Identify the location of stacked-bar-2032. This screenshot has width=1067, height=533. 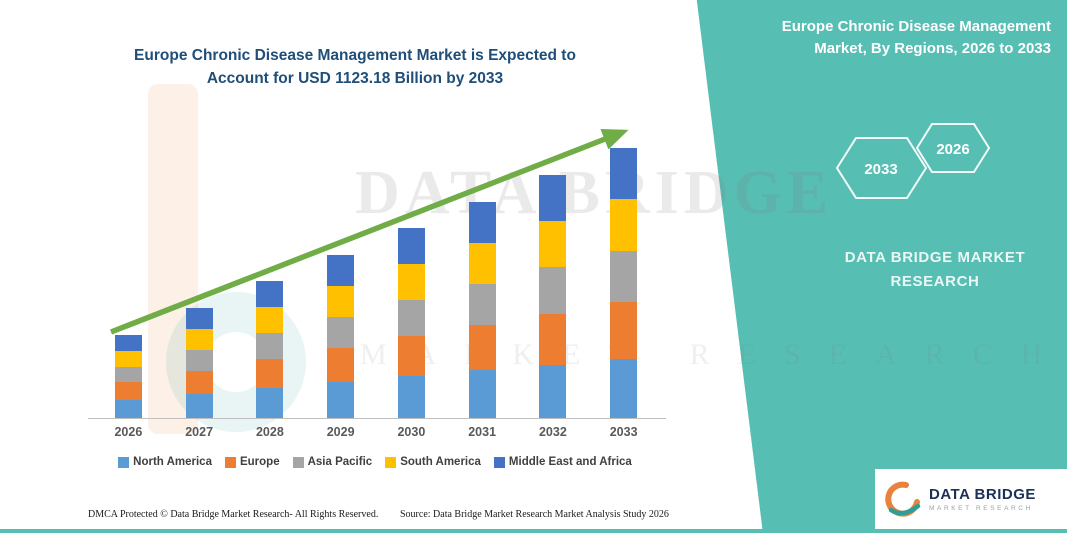
(553, 296).